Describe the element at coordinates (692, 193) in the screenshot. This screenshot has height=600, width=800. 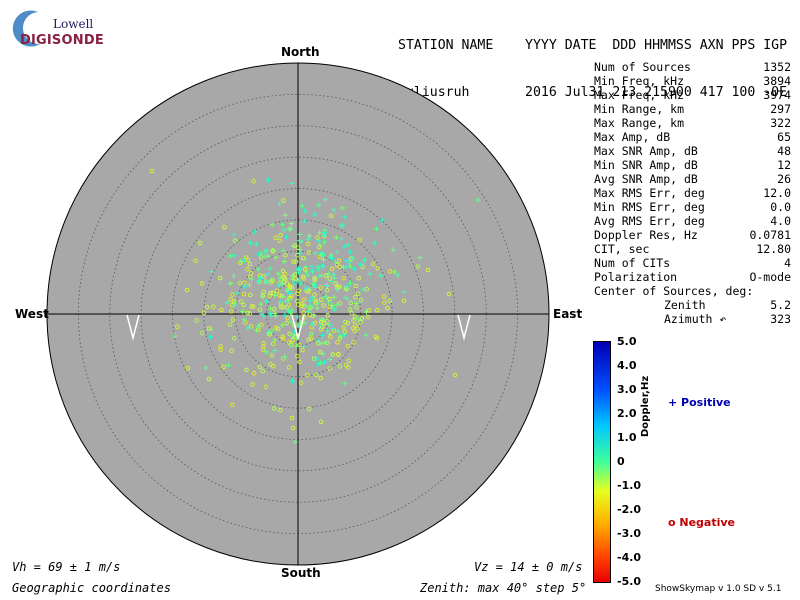
I see `stat-row: Max RMS Err, deg 12.0` at that location.